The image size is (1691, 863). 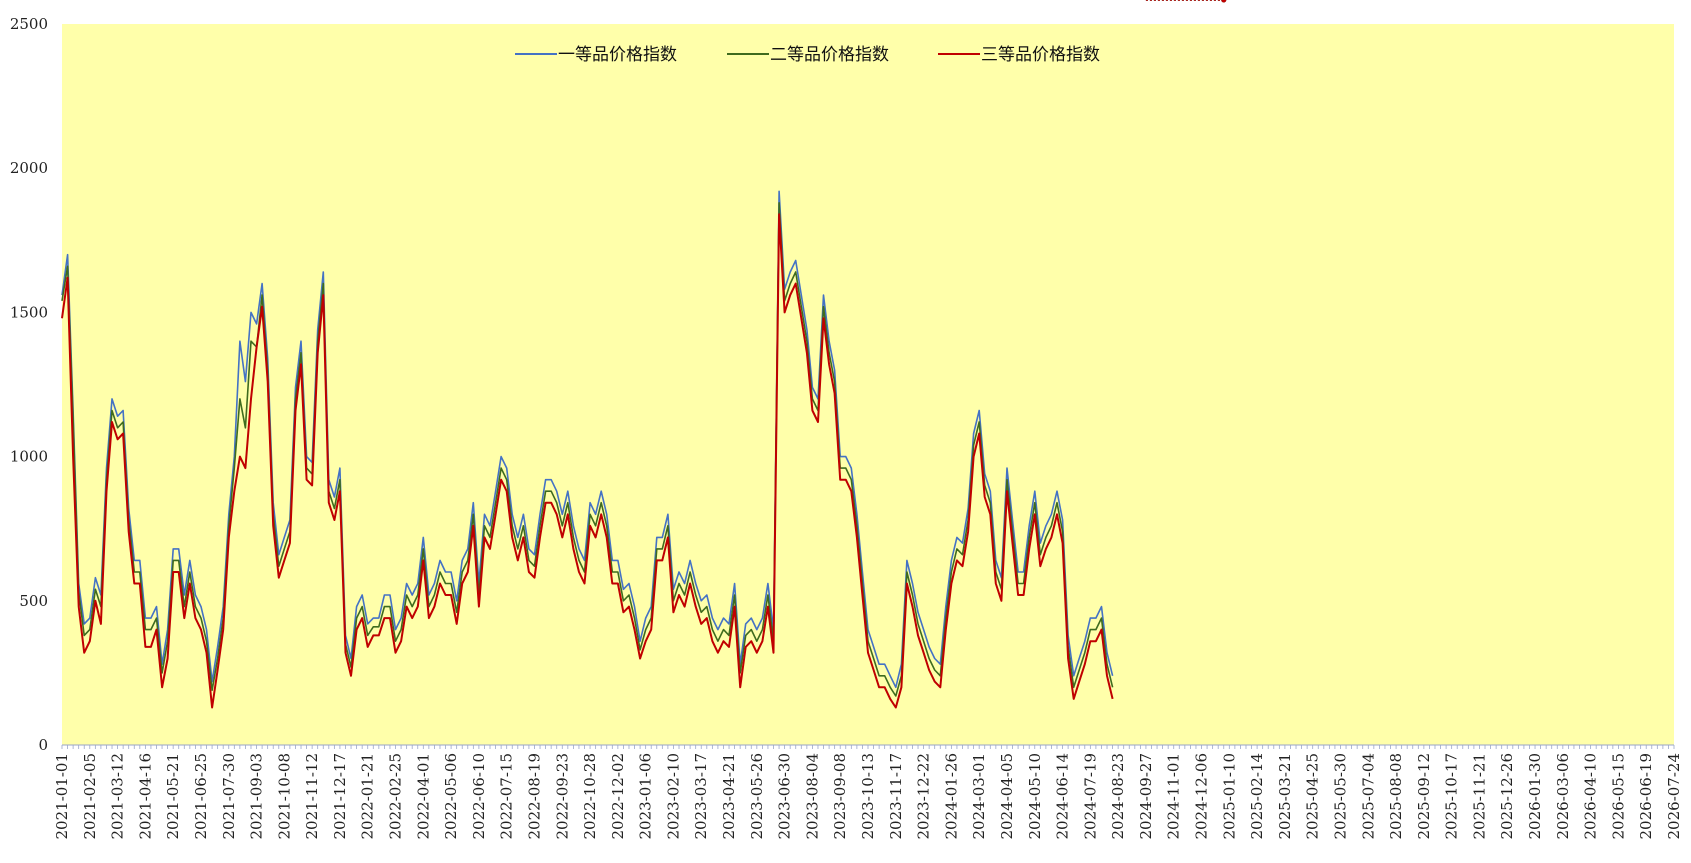 What do you see at coordinates (1452, 796) in the screenshot?
I see `x-tick-label: 2025-10-17` at bounding box center [1452, 796].